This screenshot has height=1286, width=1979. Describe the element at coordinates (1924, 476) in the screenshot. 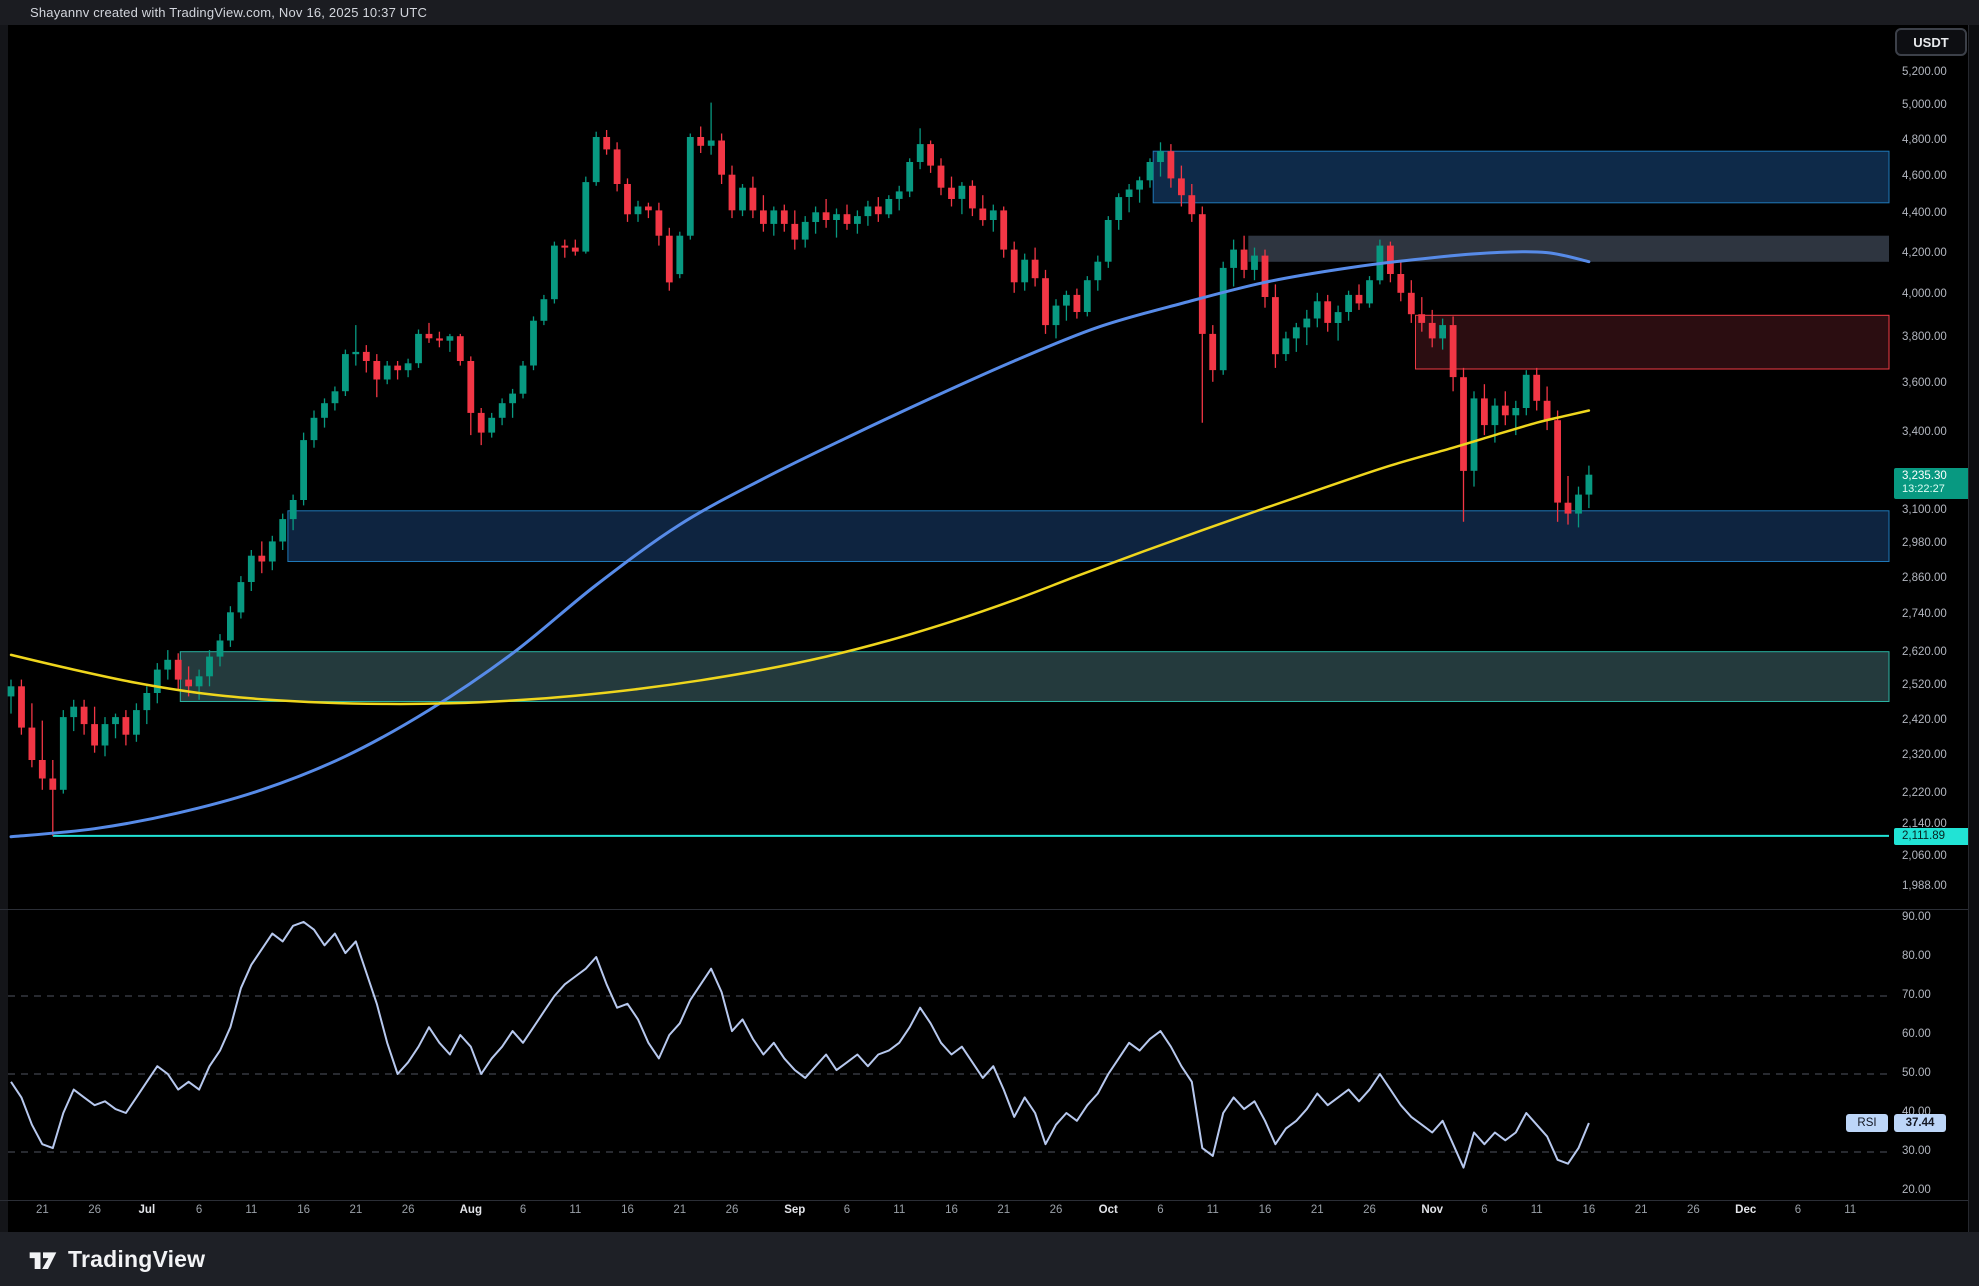

I see `last-price: 3,235.30` at that location.